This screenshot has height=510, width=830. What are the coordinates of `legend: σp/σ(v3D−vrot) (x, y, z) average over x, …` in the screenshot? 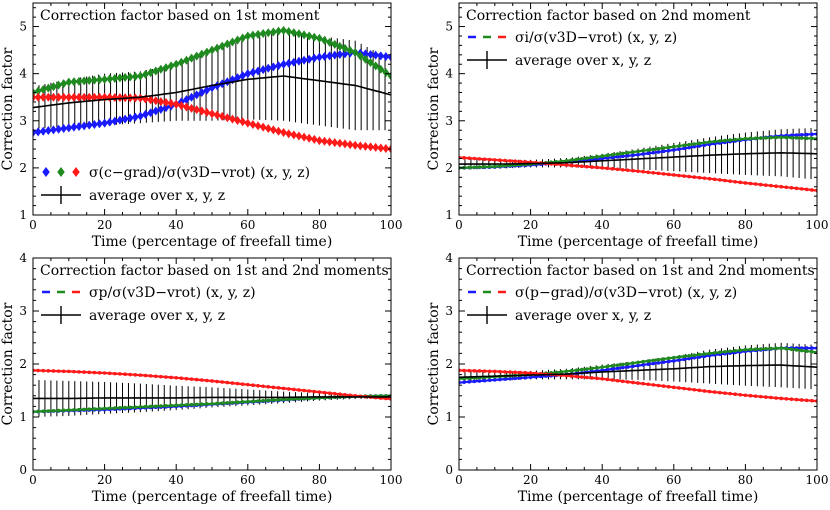 It's located at (148, 304).